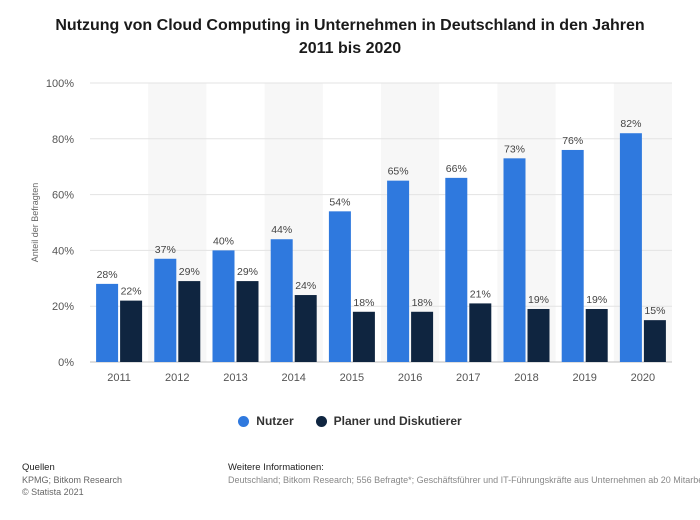  What do you see at coordinates (321, 421) in the screenshot?
I see `legend-swatch-planer` at bounding box center [321, 421].